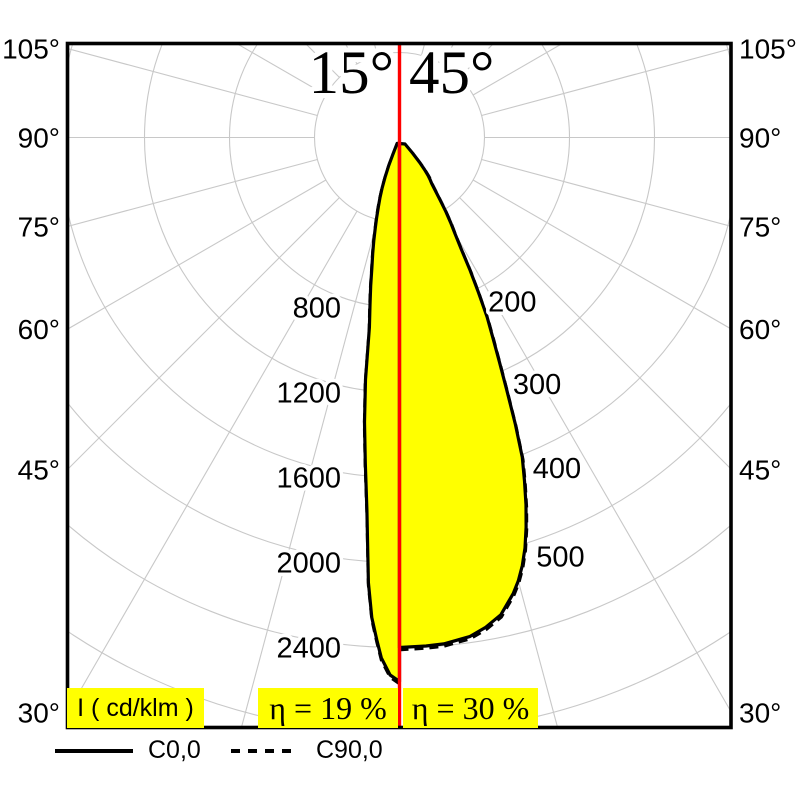  I want to click on legend-solid-line-swatch, so click(94, 751).